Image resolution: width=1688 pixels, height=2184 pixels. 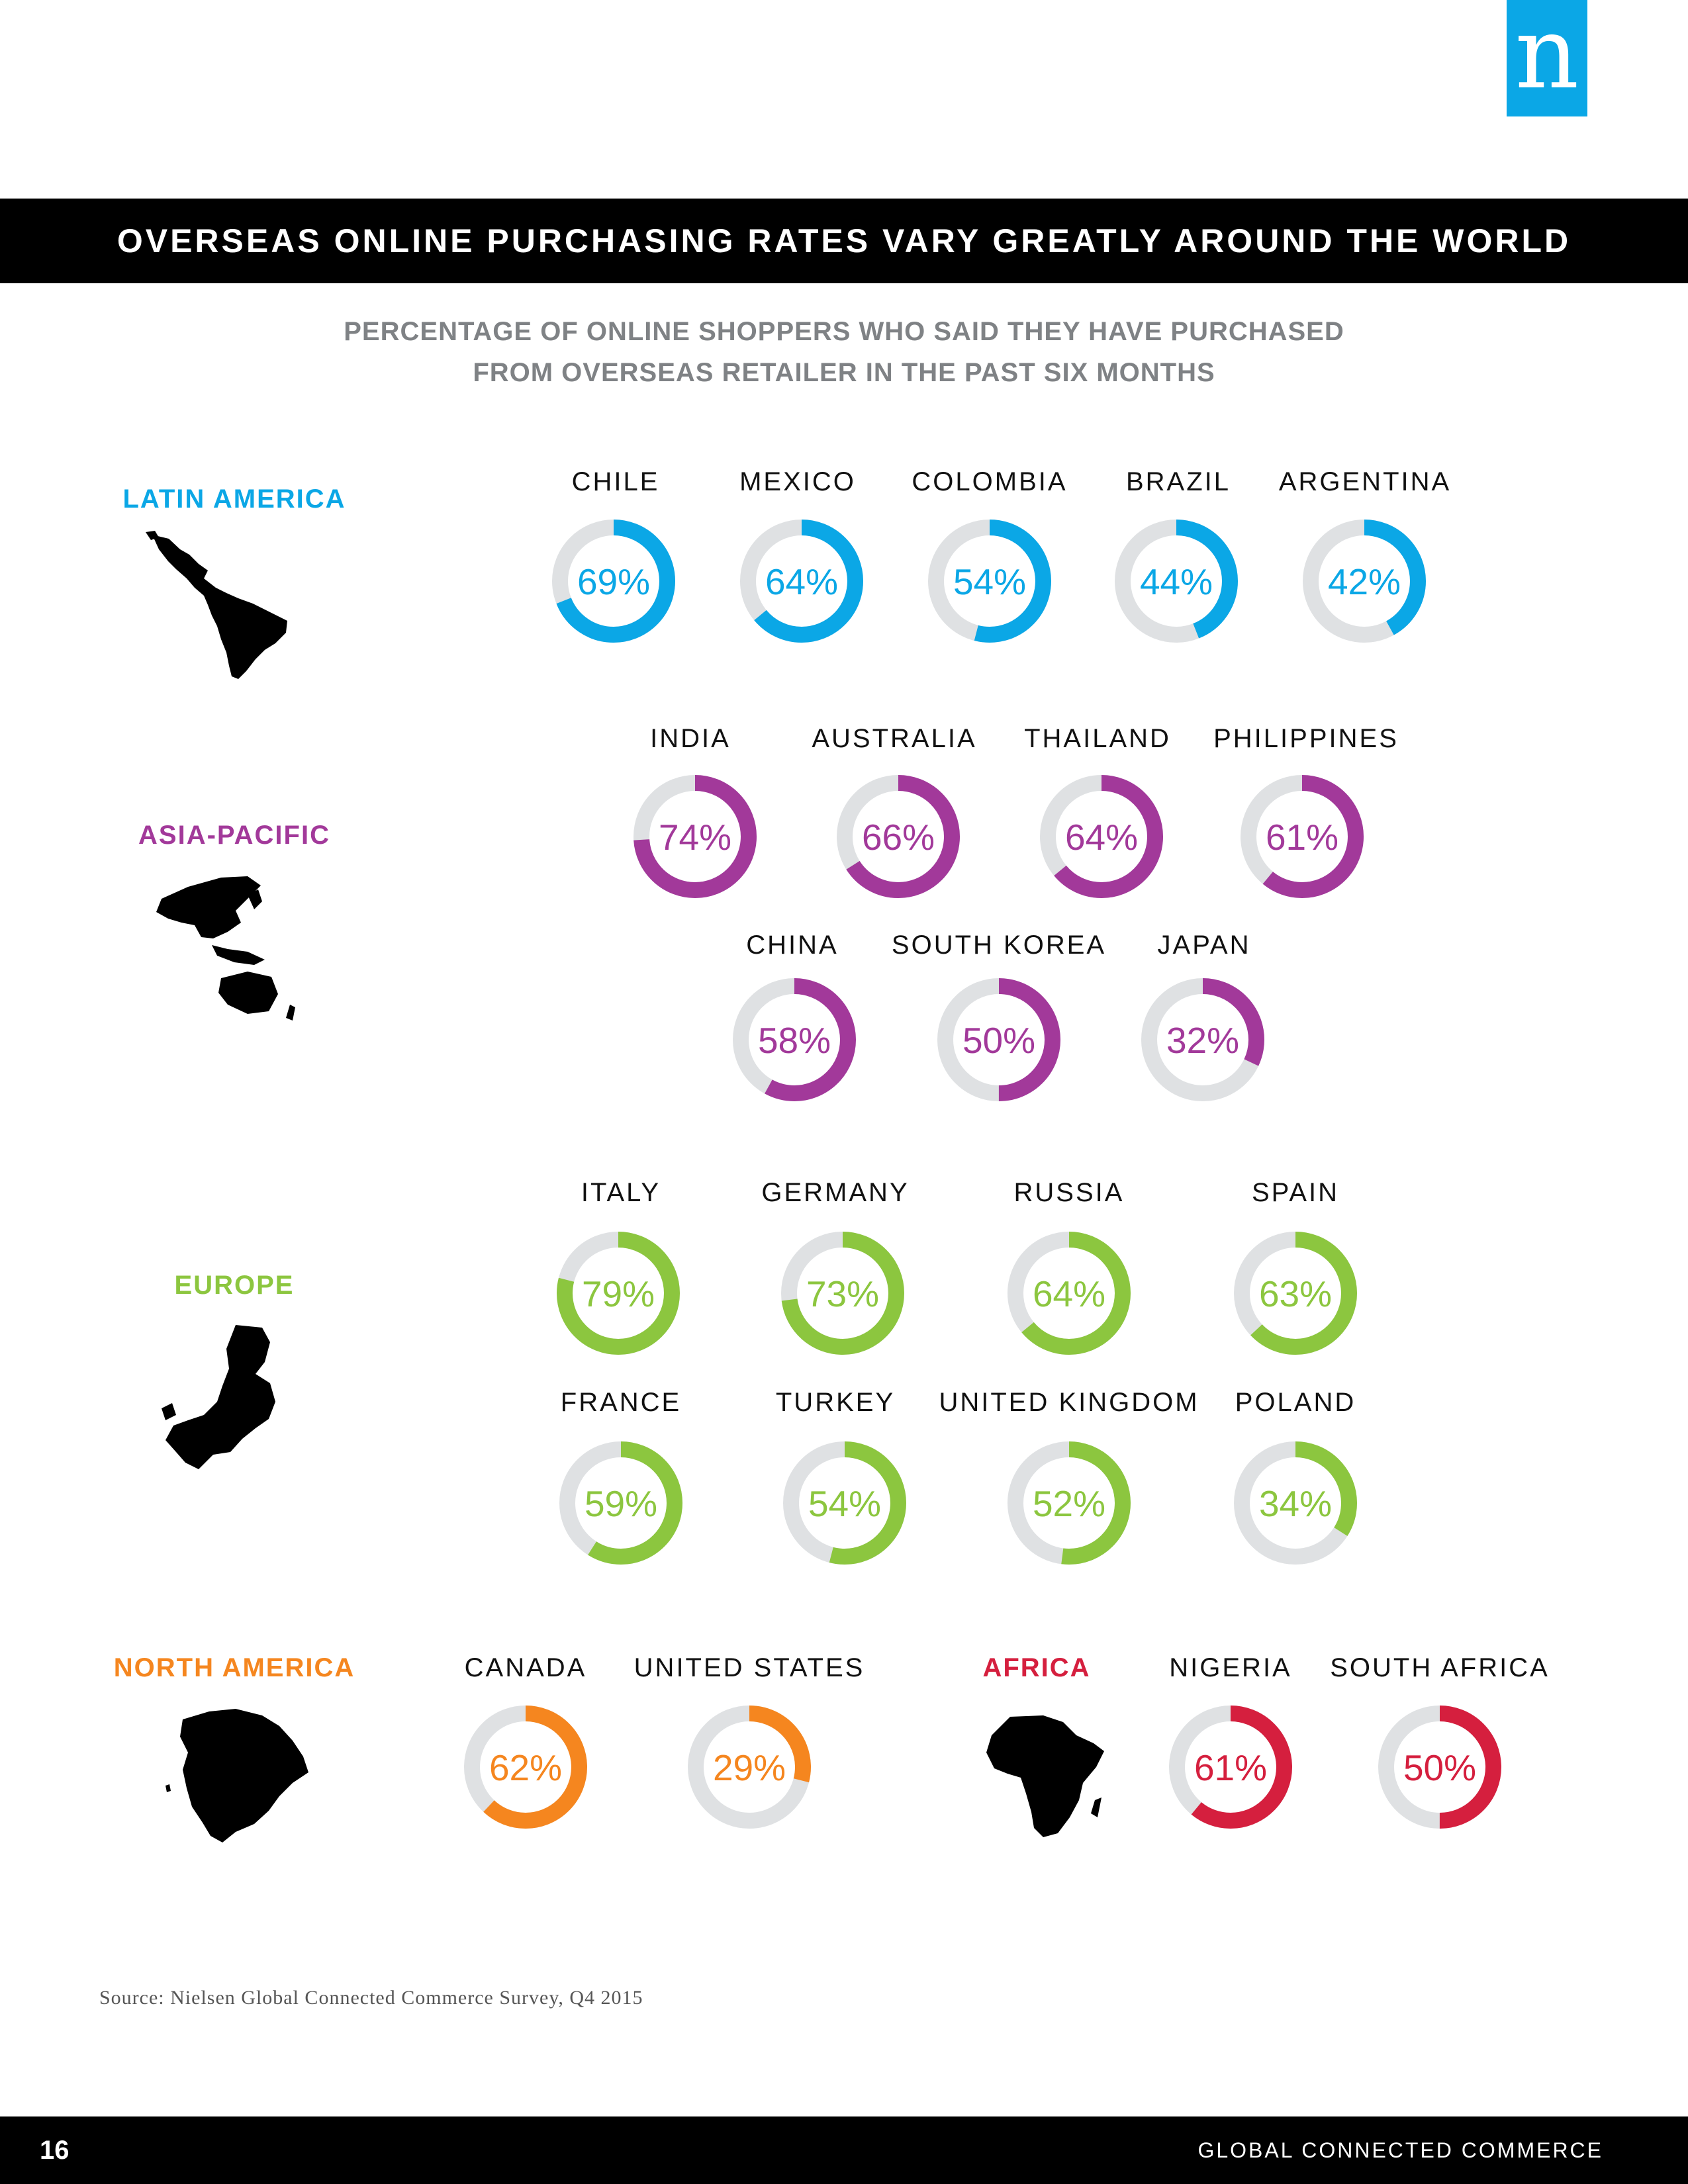 I want to click on donut-label-chile: 69%, so click(x=613, y=581).